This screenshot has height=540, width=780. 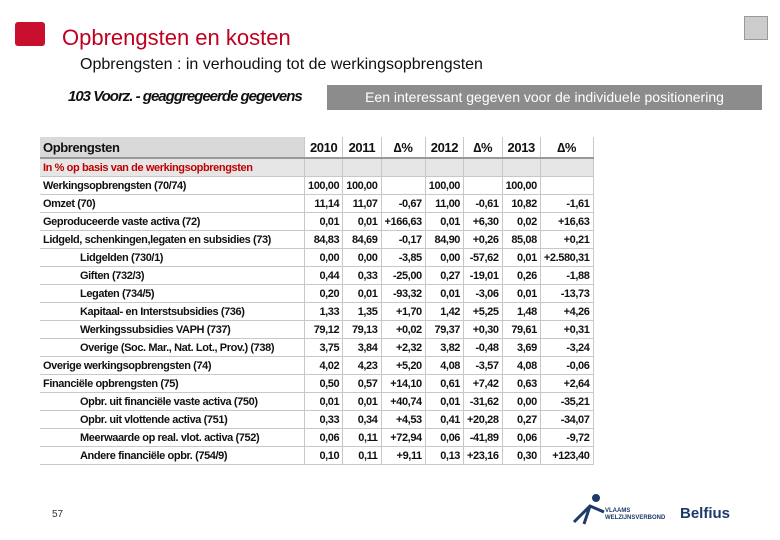 What do you see at coordinates (567, 239) in the screenshot?
I see `cell: +0,21` at bounding box center [567, 239].